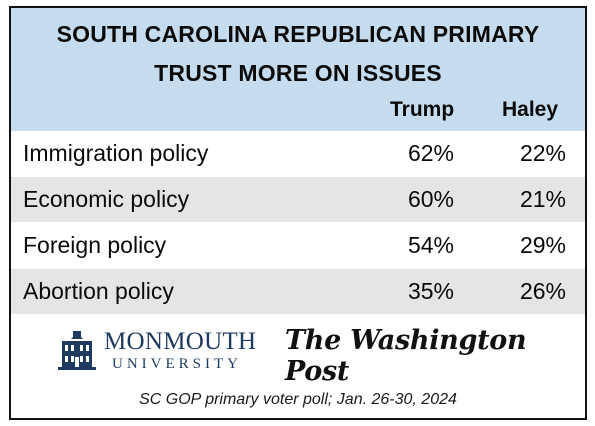  Describe the element at coordinates (406, 356) in the screenshot. I see `washington-post-logo: The Washington Post` at that location.